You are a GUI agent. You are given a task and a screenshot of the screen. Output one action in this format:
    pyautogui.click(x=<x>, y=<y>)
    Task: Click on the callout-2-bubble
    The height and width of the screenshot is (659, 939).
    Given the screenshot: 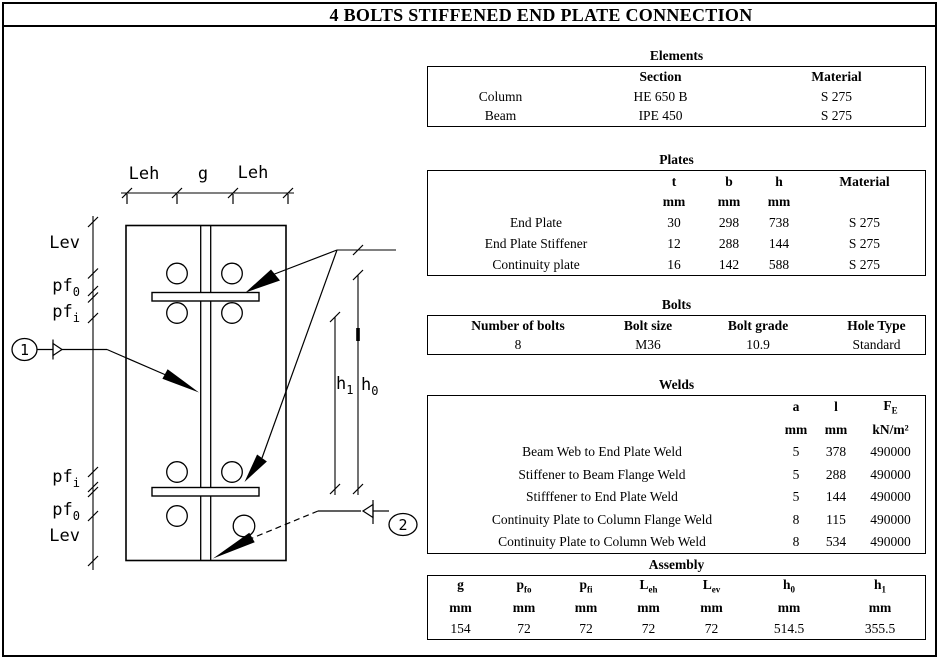 What is the action you would take?
    pyautogui.click(x=403, y=524)
    